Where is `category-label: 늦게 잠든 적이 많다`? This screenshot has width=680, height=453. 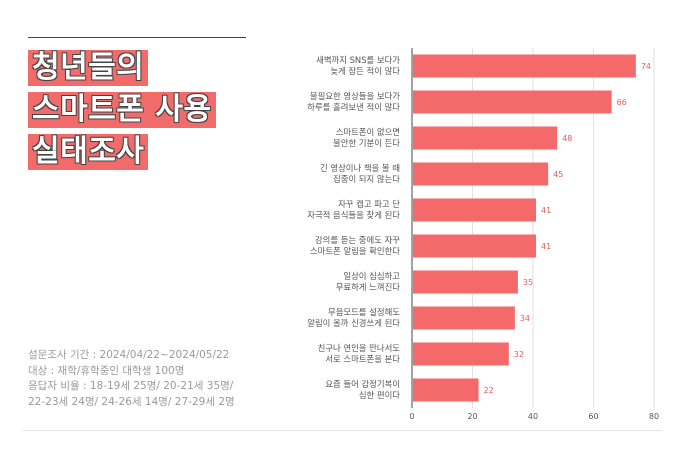
category-label: 늦게 잠든 적이 많다 is located at coordinates (365, 71).